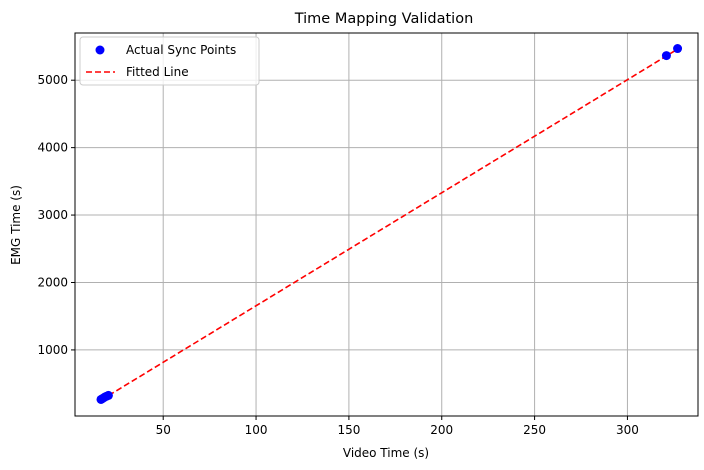  What do you see at coordinates (534, 430) in the screenshot?
I see `x-tick-label: 250` at bounding box center [534, 430].